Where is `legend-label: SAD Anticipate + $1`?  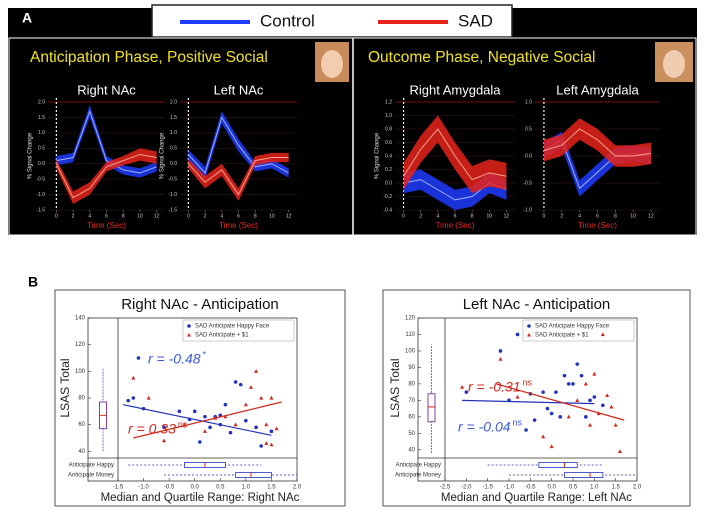 legend-label: SAD Anticipate + $1 is located at coordinates (222, 336).